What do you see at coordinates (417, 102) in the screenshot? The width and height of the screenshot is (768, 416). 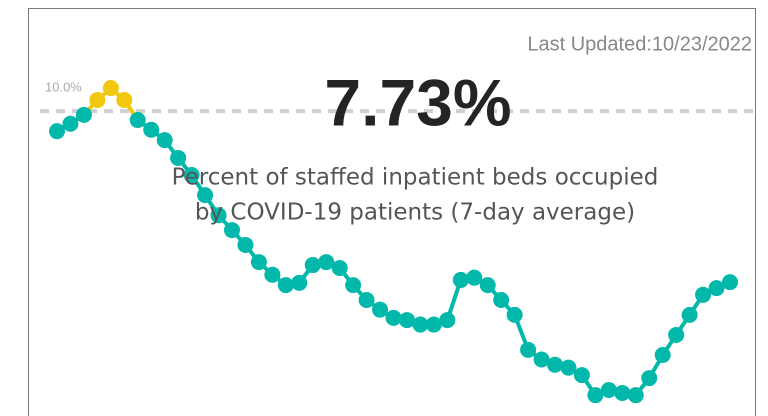 I see `headline-value: 7.73%` at bounding box center [417, 102].